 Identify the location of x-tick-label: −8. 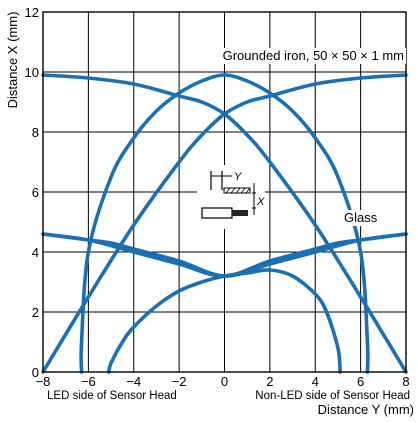
(43, 381).